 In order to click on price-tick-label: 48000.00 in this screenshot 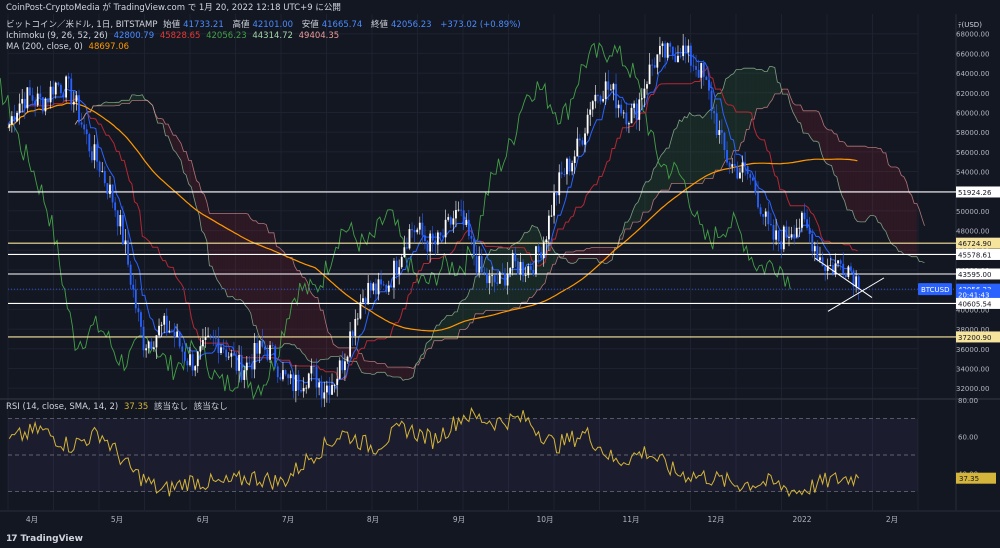, I will do `click(972, 232)`.